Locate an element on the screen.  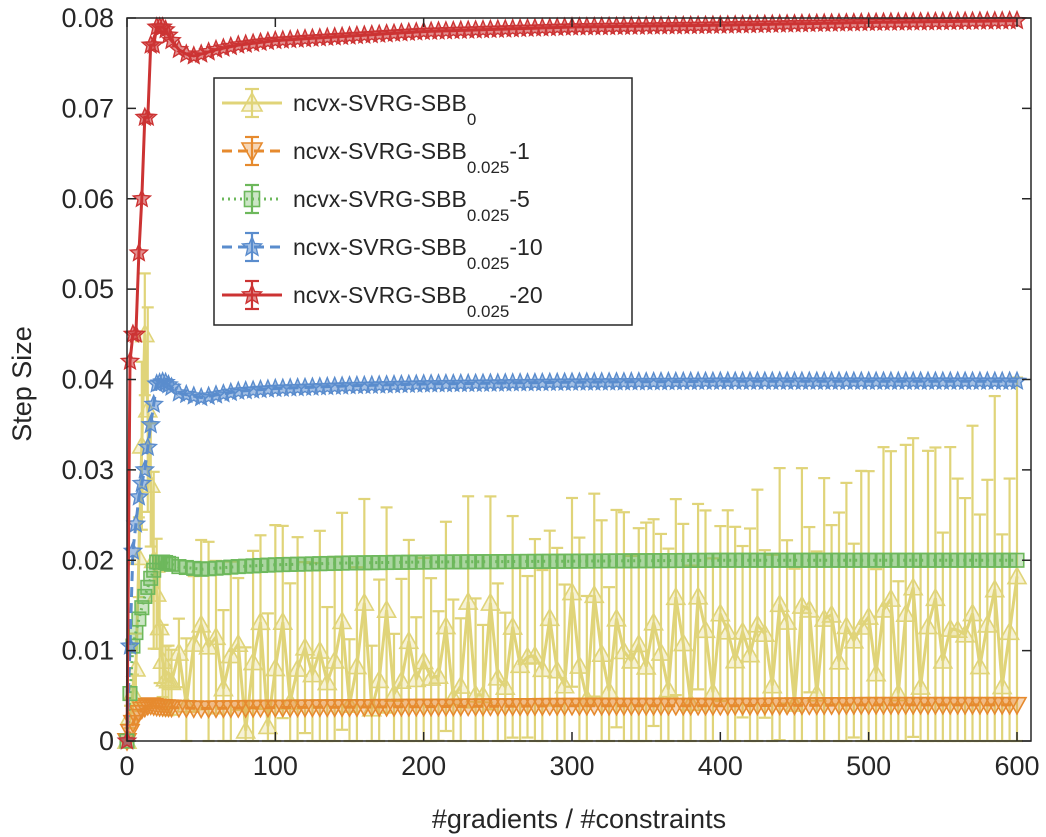
legend-entry-4: ncvx-SVRG-SBB0.025-20 is located at coordinates (382, 300).